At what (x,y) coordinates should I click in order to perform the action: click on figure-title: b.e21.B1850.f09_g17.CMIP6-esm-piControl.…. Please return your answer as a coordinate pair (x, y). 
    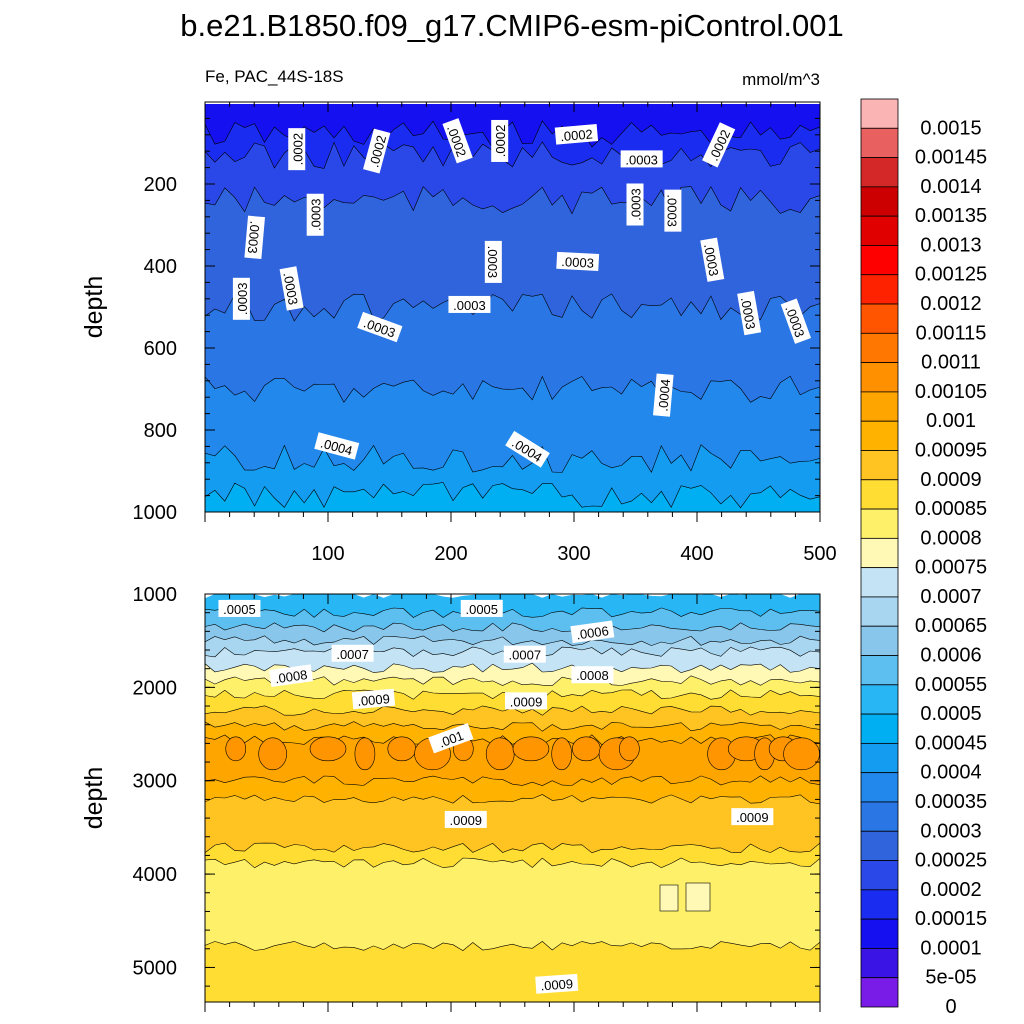
    Looking at the image, I should click on (511, 25).